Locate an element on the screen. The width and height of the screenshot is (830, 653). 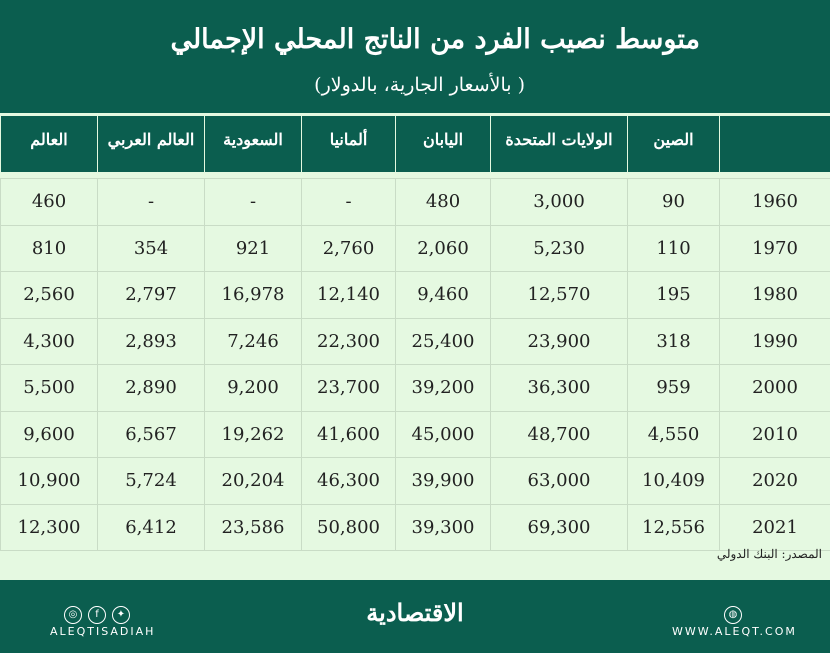
table-cell: 2,893 is located at coordinates (151, 341).